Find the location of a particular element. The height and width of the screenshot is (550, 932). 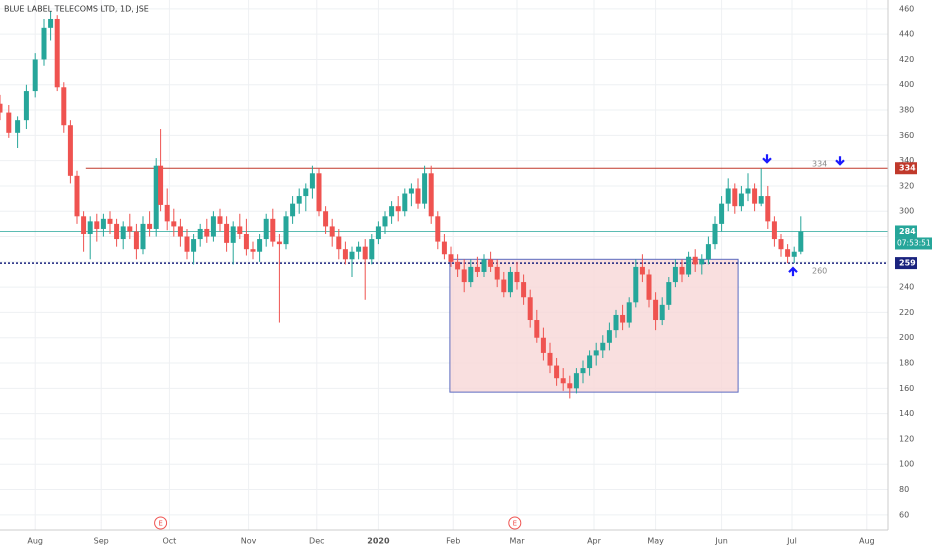

x-tick-label: Aug is located at coordinates (867, 541).